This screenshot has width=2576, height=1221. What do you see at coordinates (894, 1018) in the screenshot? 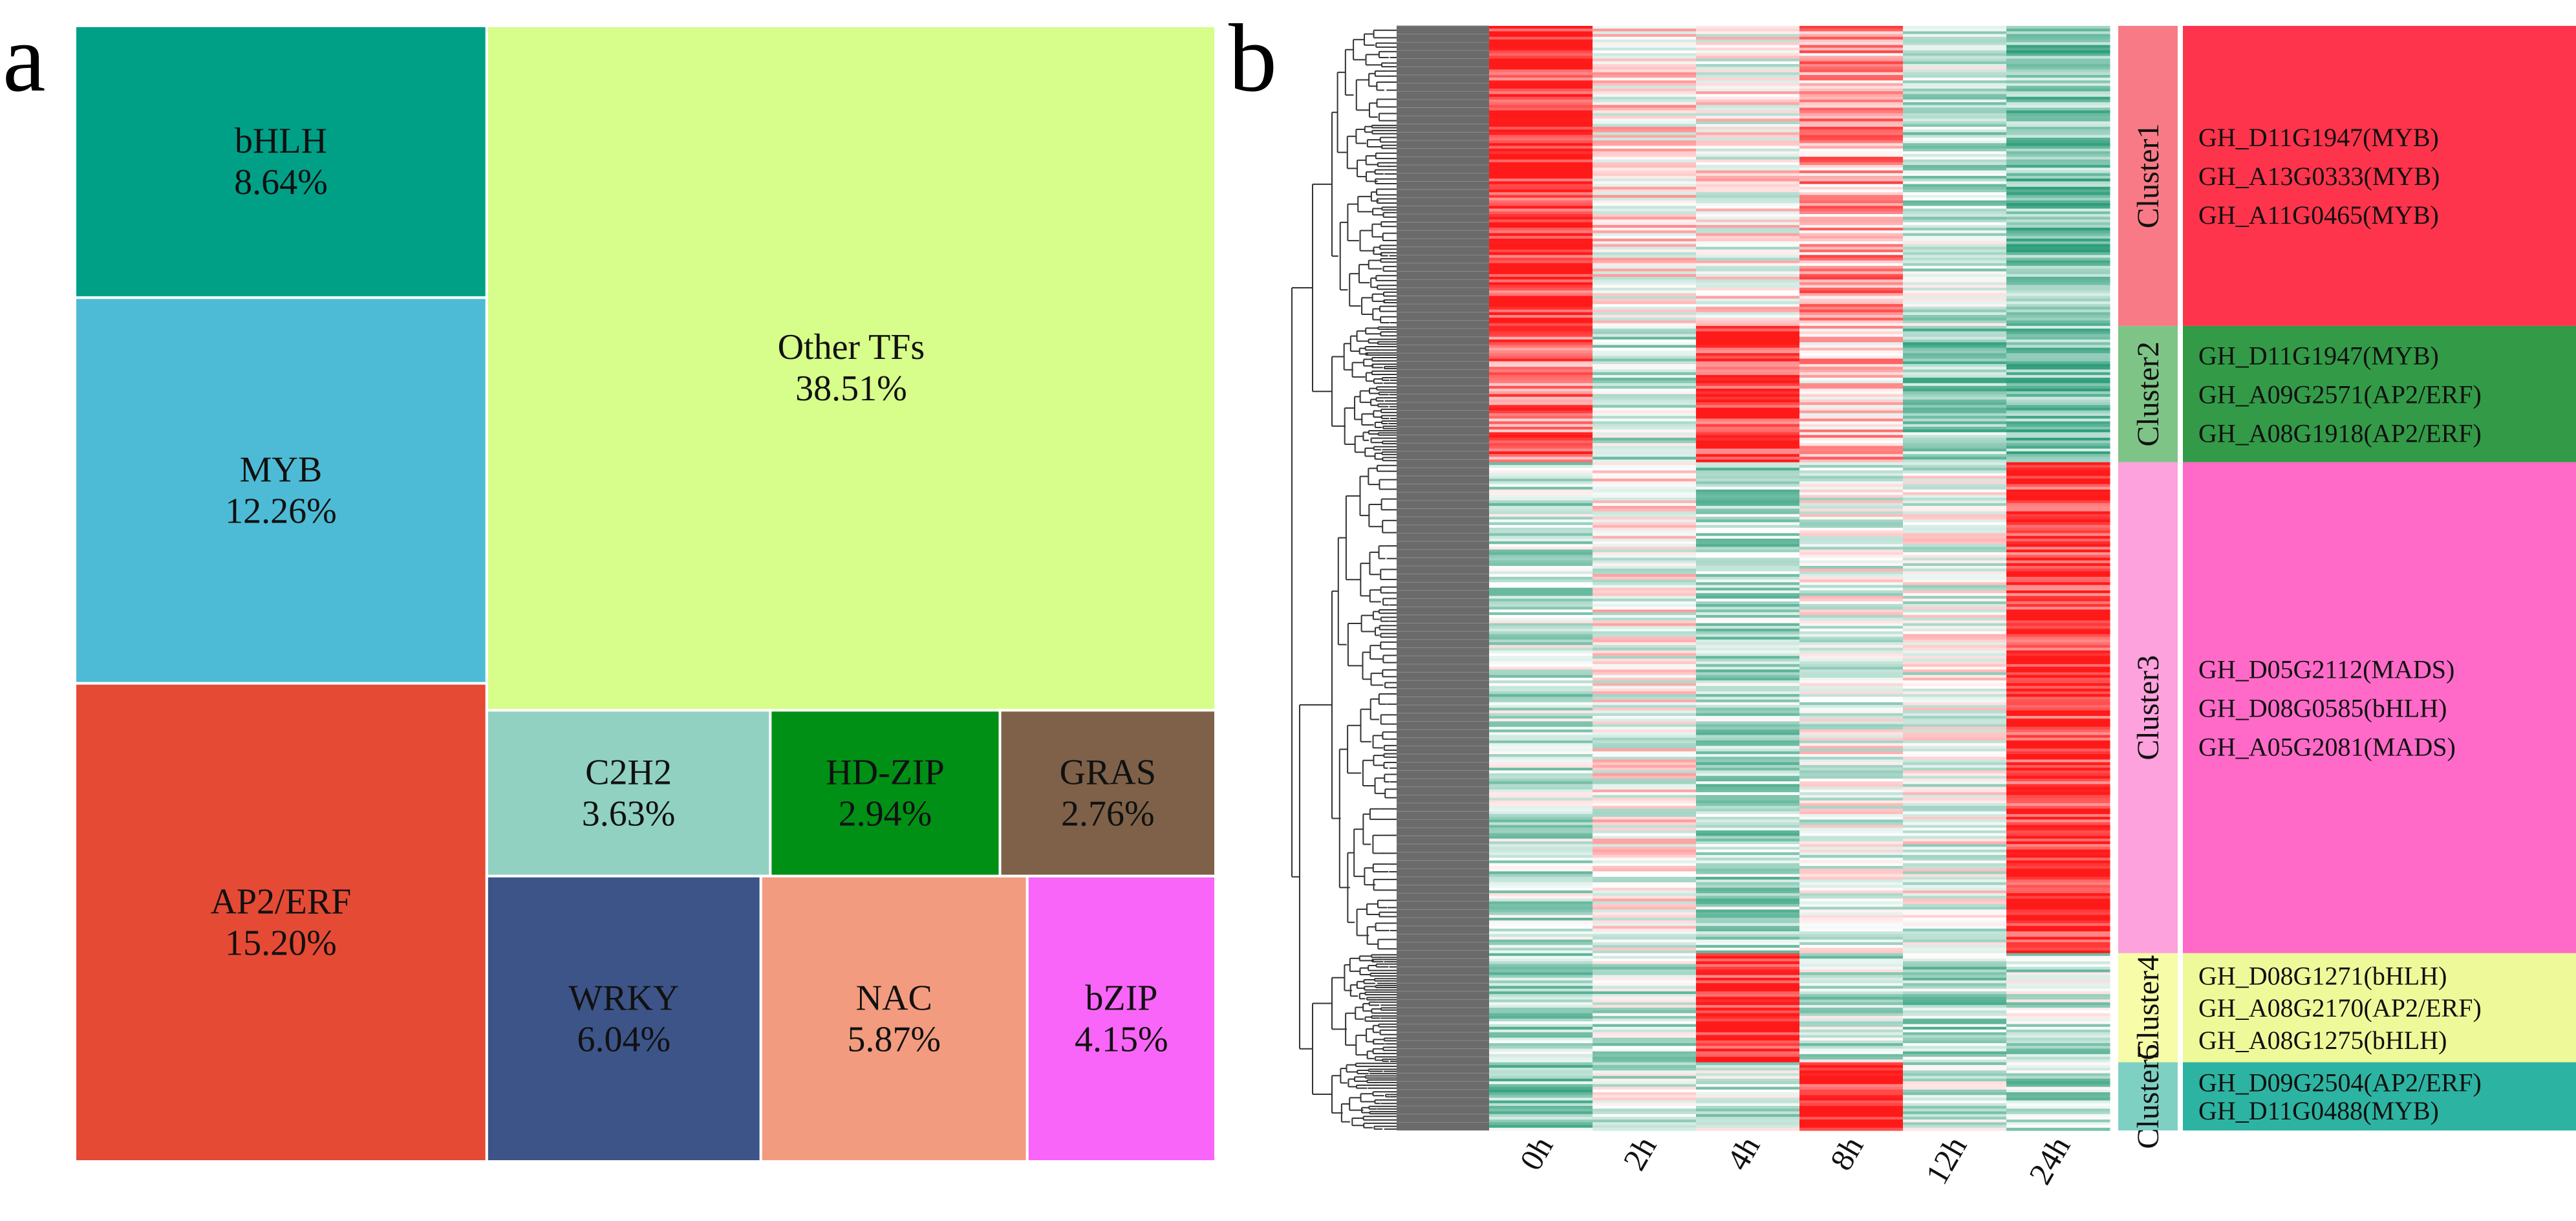
I see `treemap-cell-nac` at bounding box center [894, 1018].